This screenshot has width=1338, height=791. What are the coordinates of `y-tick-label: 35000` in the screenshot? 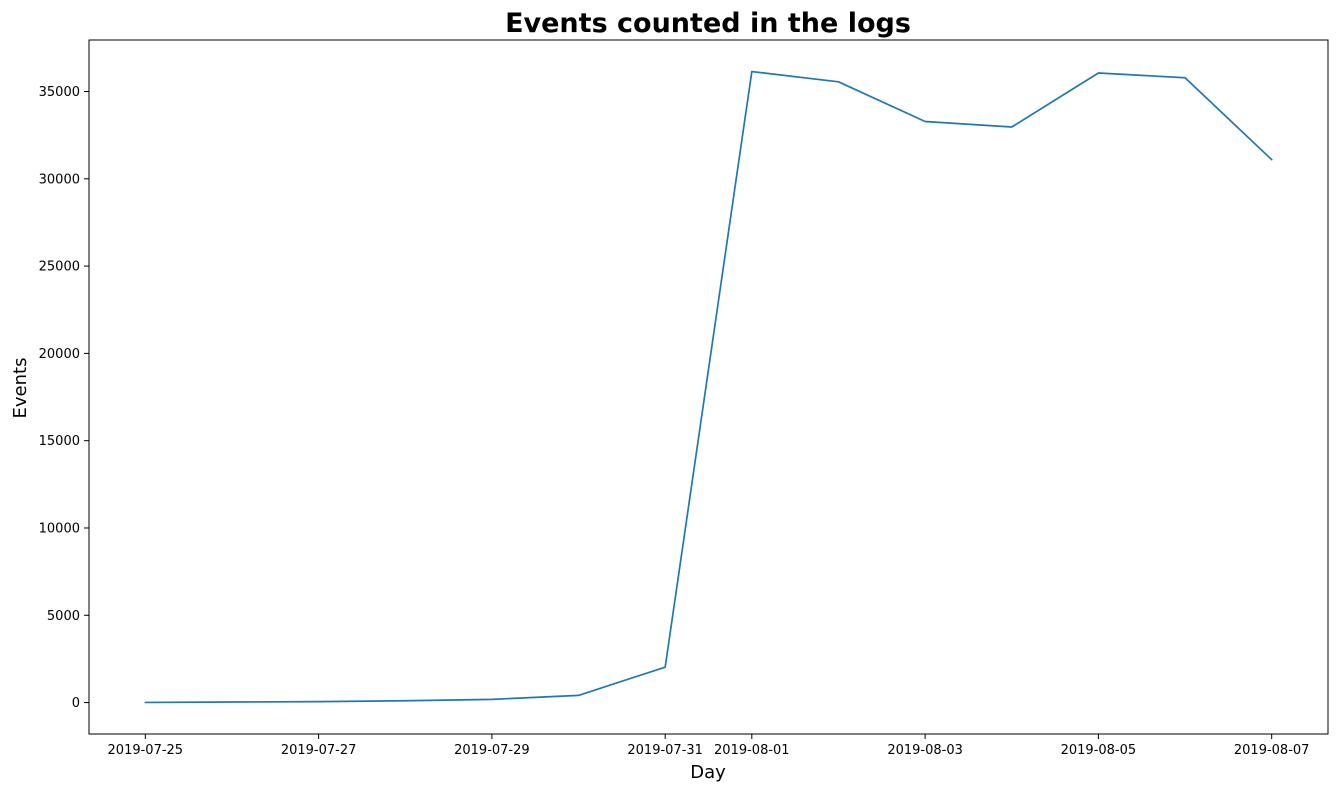 It's located at (59, 92).